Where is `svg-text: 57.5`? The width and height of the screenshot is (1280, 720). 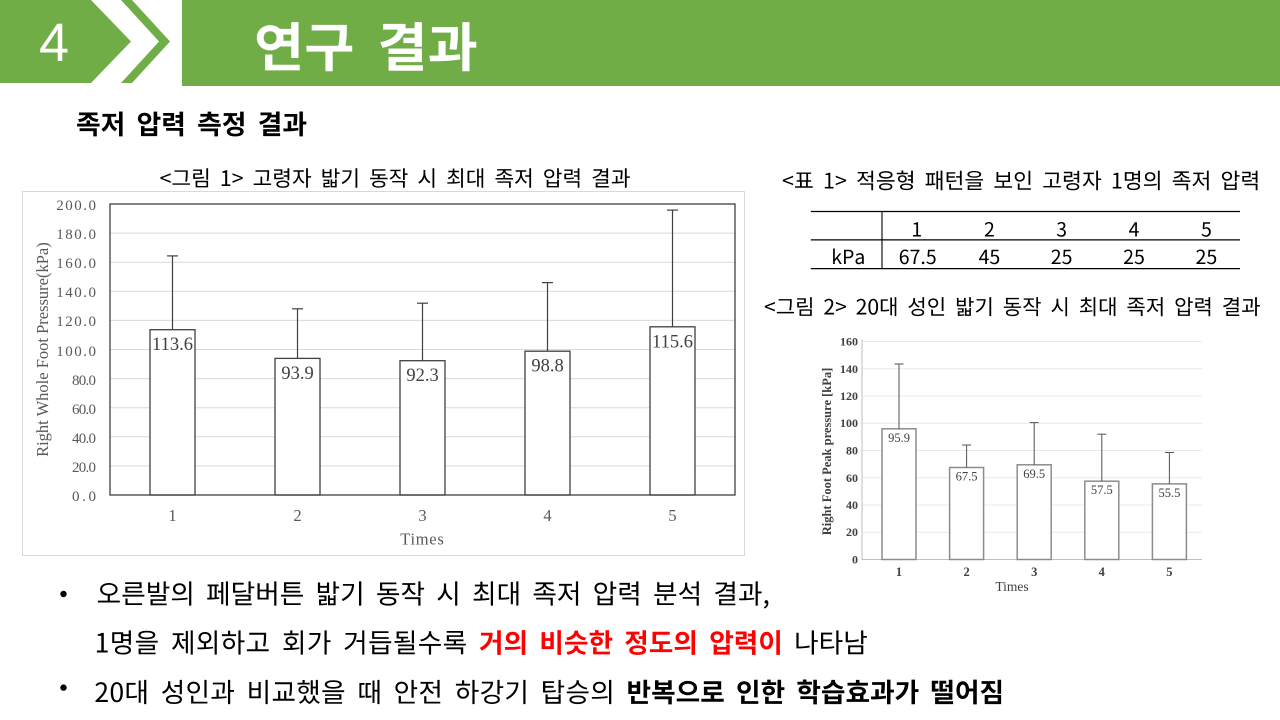
svg-text: 57.5 is located at coordinates (1102, 490).